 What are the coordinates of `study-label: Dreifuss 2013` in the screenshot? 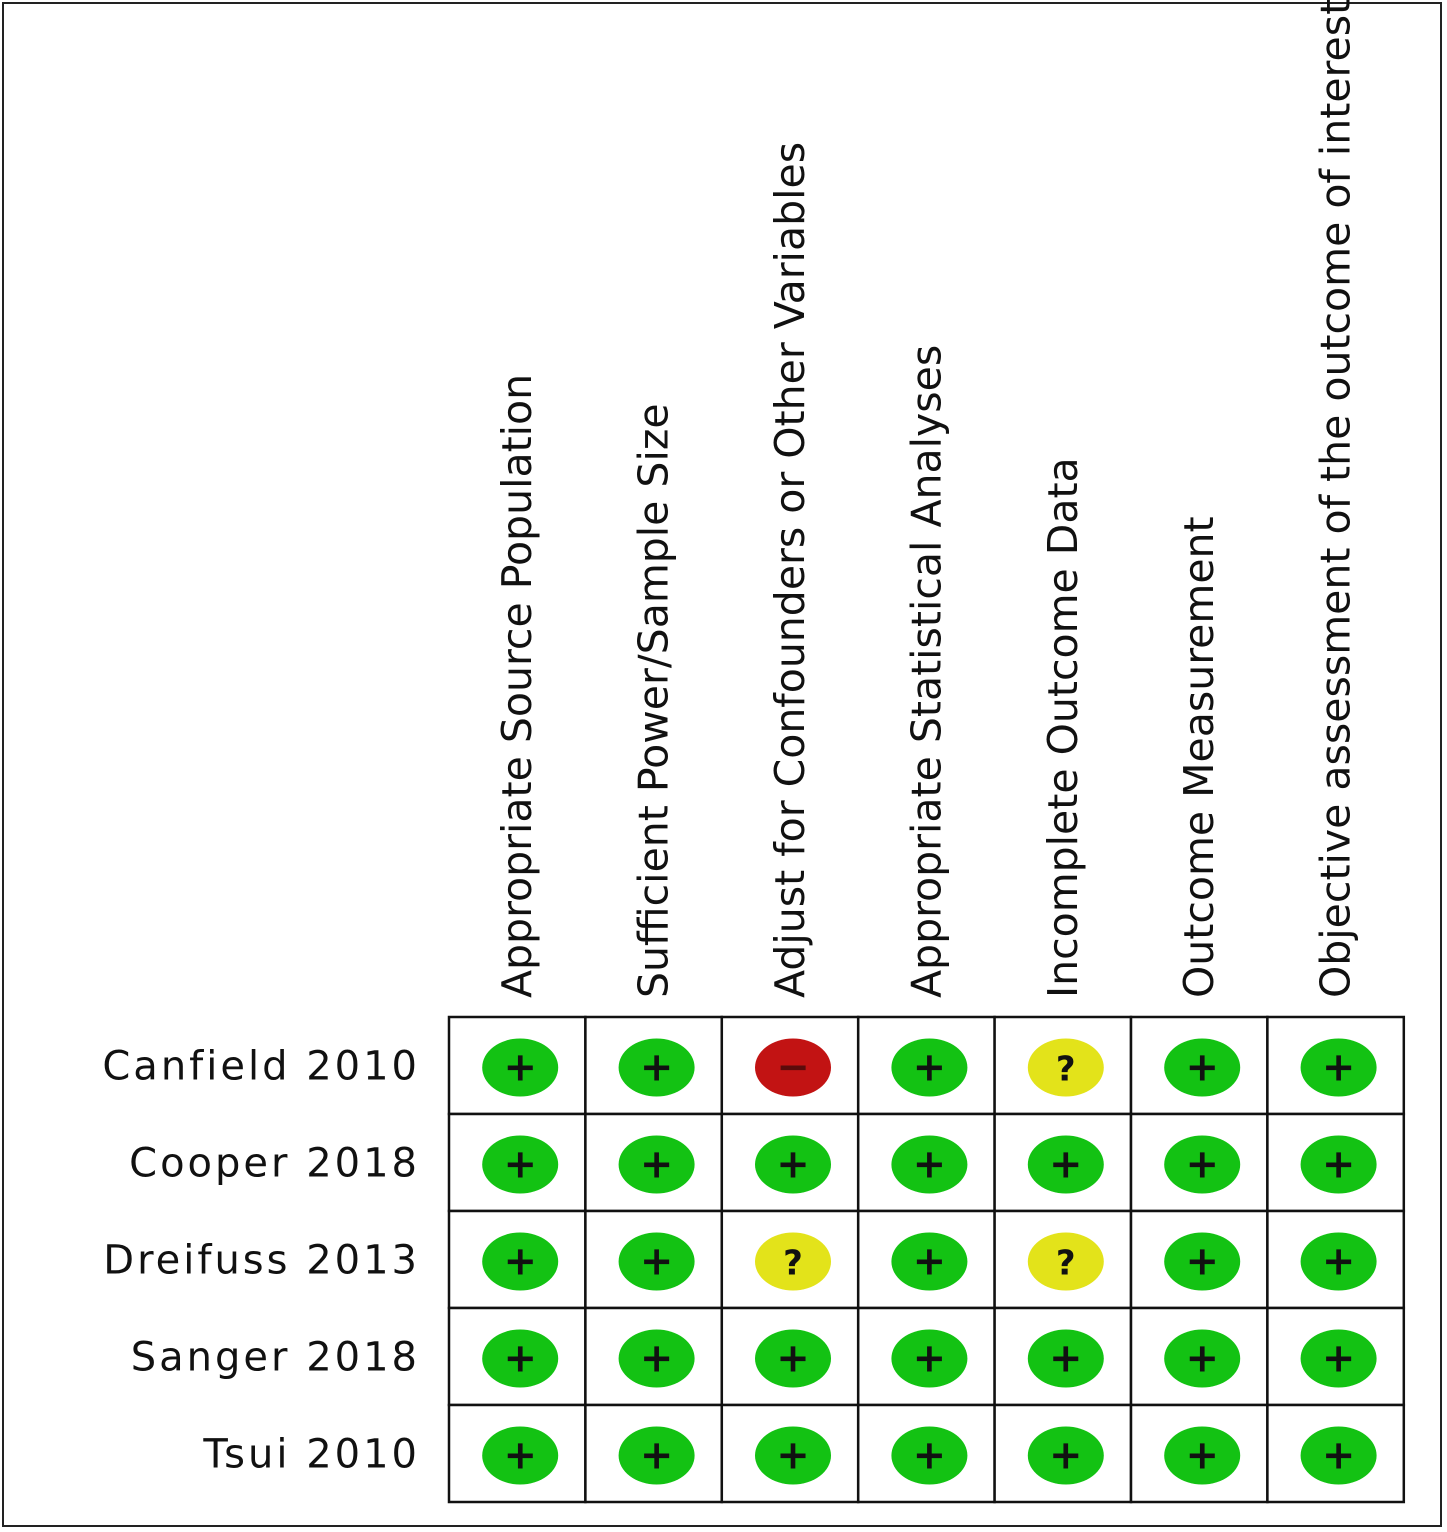 It's located at (261, 1261).